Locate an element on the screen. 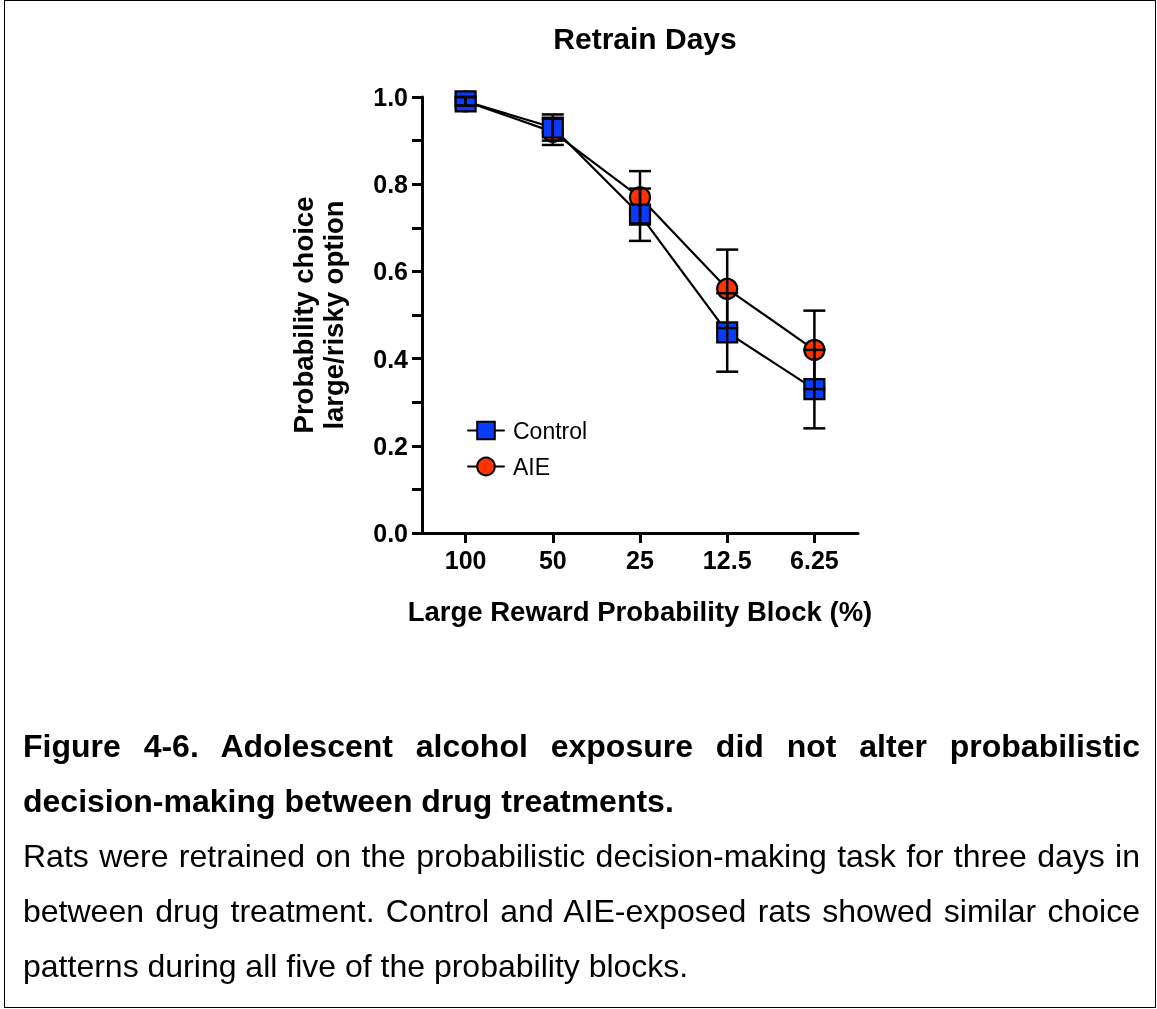 The image size is (1157, 1009). y-tick-label: 1.0 is located at coordinates (390, 97).